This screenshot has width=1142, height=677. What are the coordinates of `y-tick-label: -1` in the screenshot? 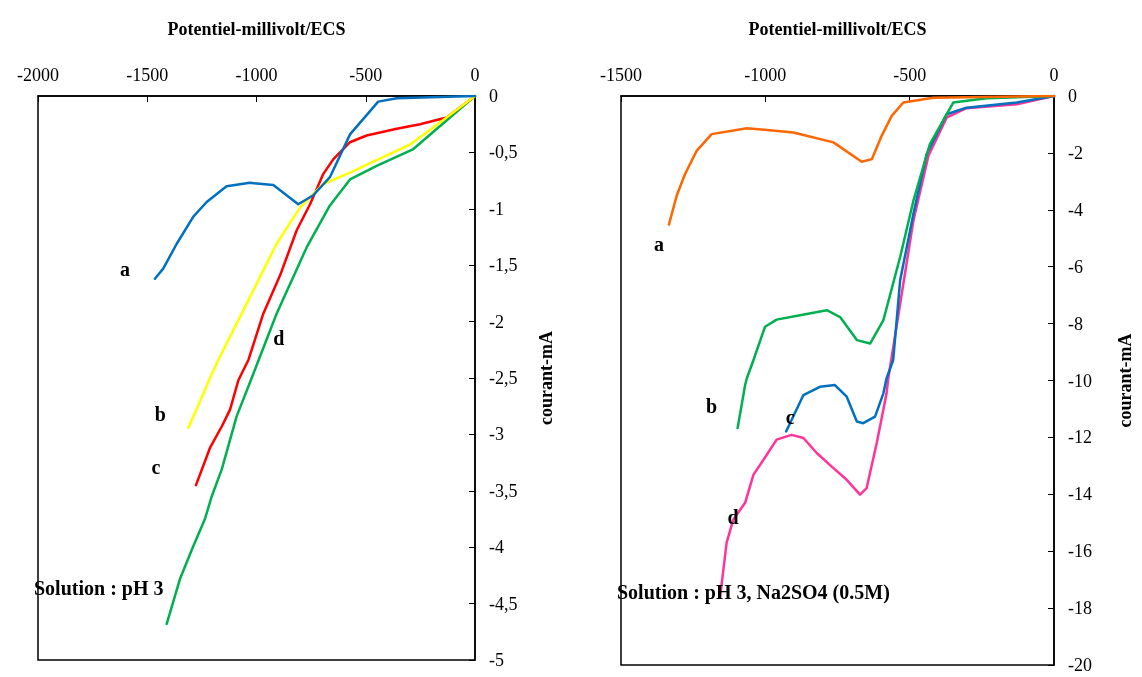 It's located at (496, 208).